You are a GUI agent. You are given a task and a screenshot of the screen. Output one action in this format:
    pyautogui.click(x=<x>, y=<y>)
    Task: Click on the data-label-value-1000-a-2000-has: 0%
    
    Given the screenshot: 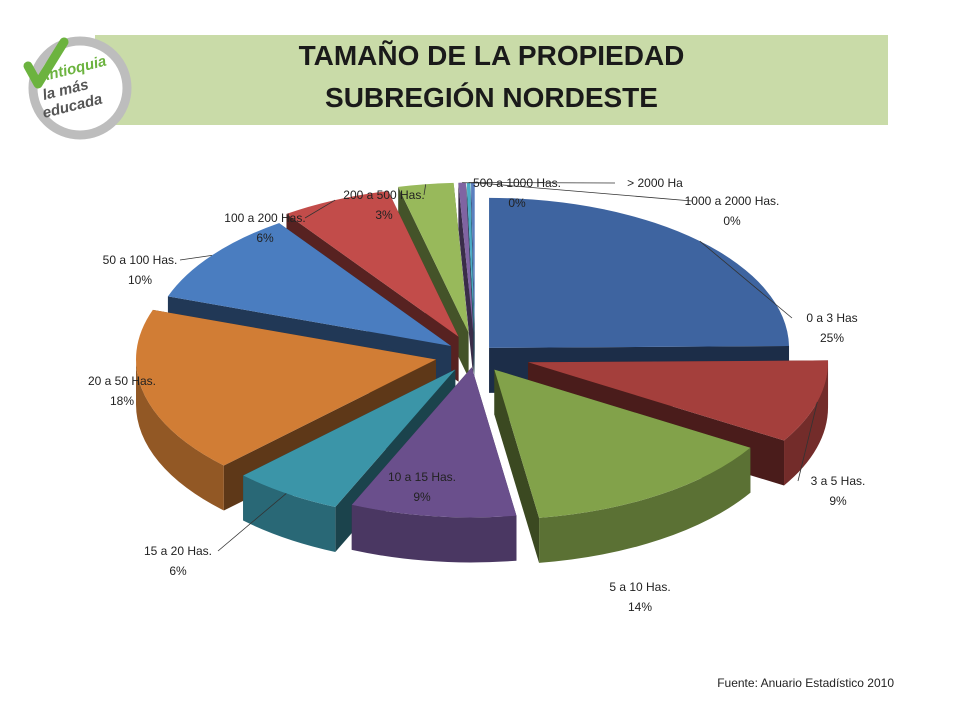 What is the action you would take?
    pyautogui.click(x=732, y=221)
    